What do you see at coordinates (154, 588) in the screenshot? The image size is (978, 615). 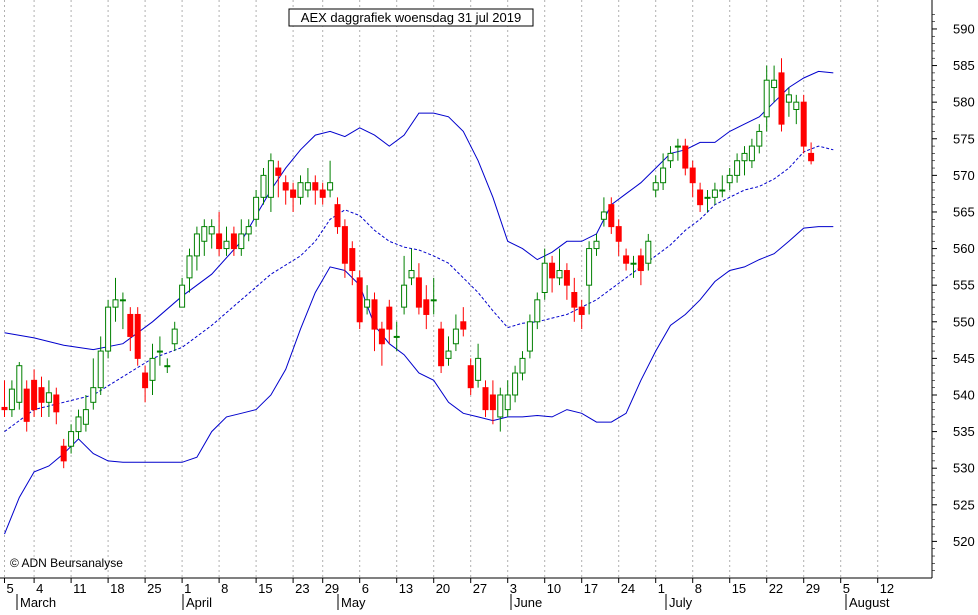 I see `x-tick-label: 25` at bounding box center [154, 588].